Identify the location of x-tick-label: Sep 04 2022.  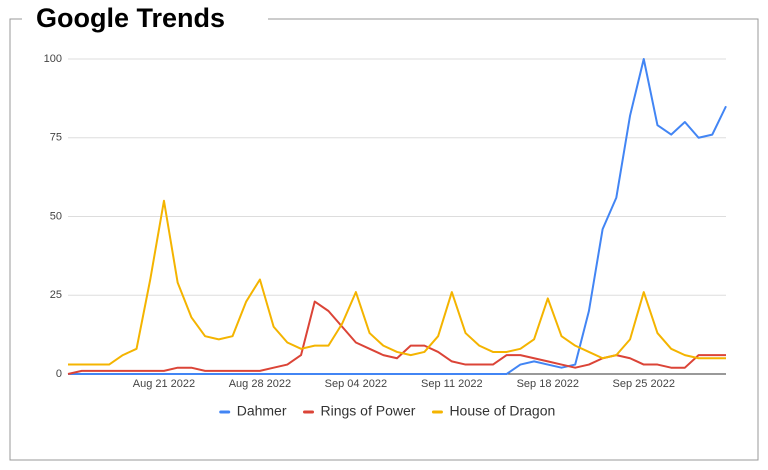
(356, 384).